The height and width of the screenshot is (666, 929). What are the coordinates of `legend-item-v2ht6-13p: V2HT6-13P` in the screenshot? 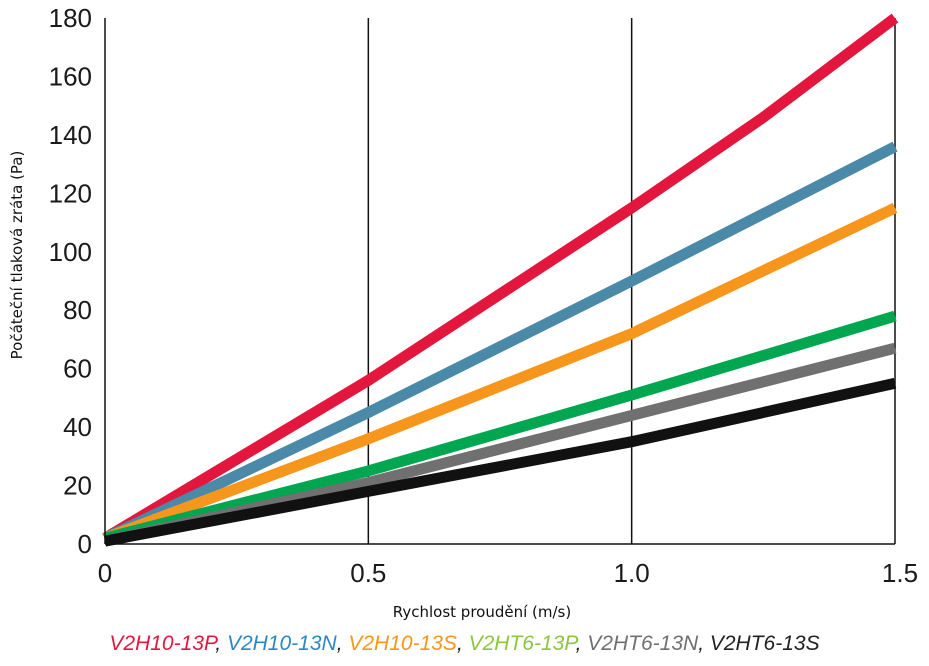 It's located at (522, 643).